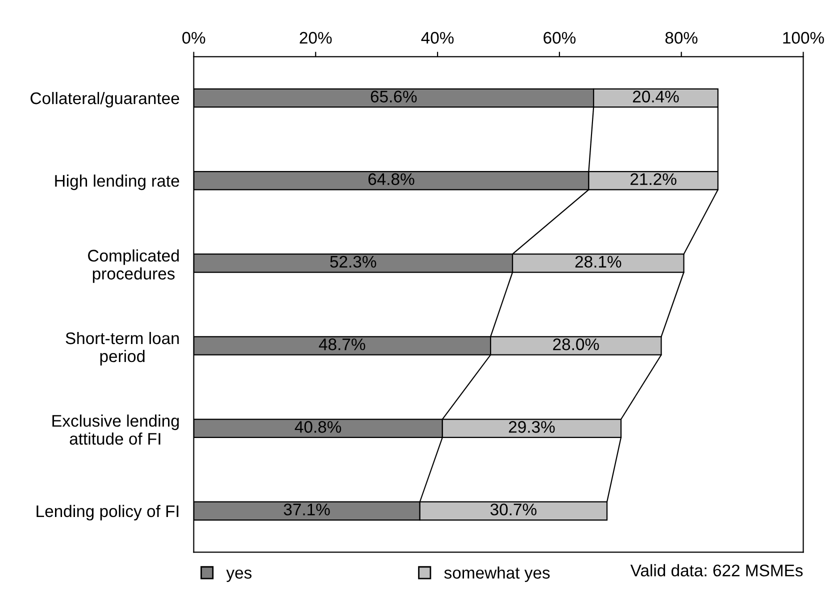 The width and height of the screenshot is (835, 597). I want to click on y-tick-label: Exclusive lending attitude of FI, so click(115, 429).